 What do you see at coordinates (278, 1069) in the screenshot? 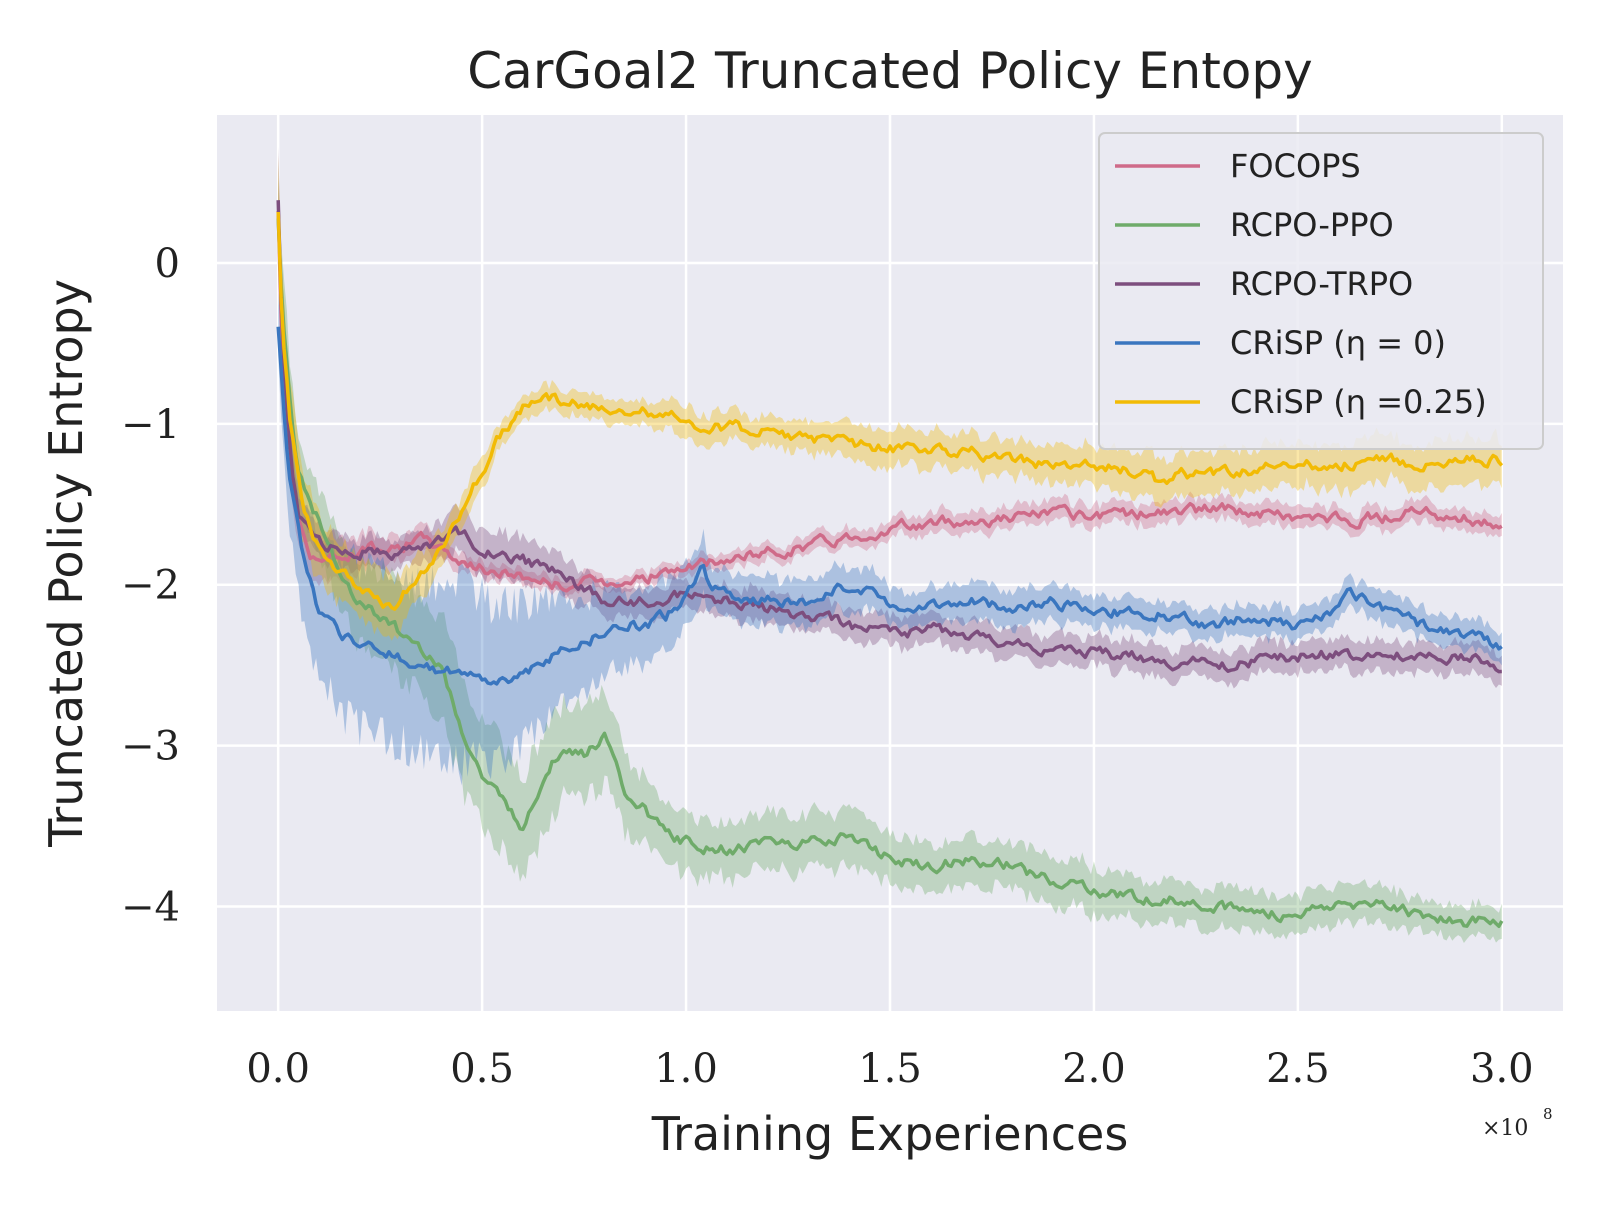
I see `x-tick-label: 0.0` at bounding box center [278, 1069].